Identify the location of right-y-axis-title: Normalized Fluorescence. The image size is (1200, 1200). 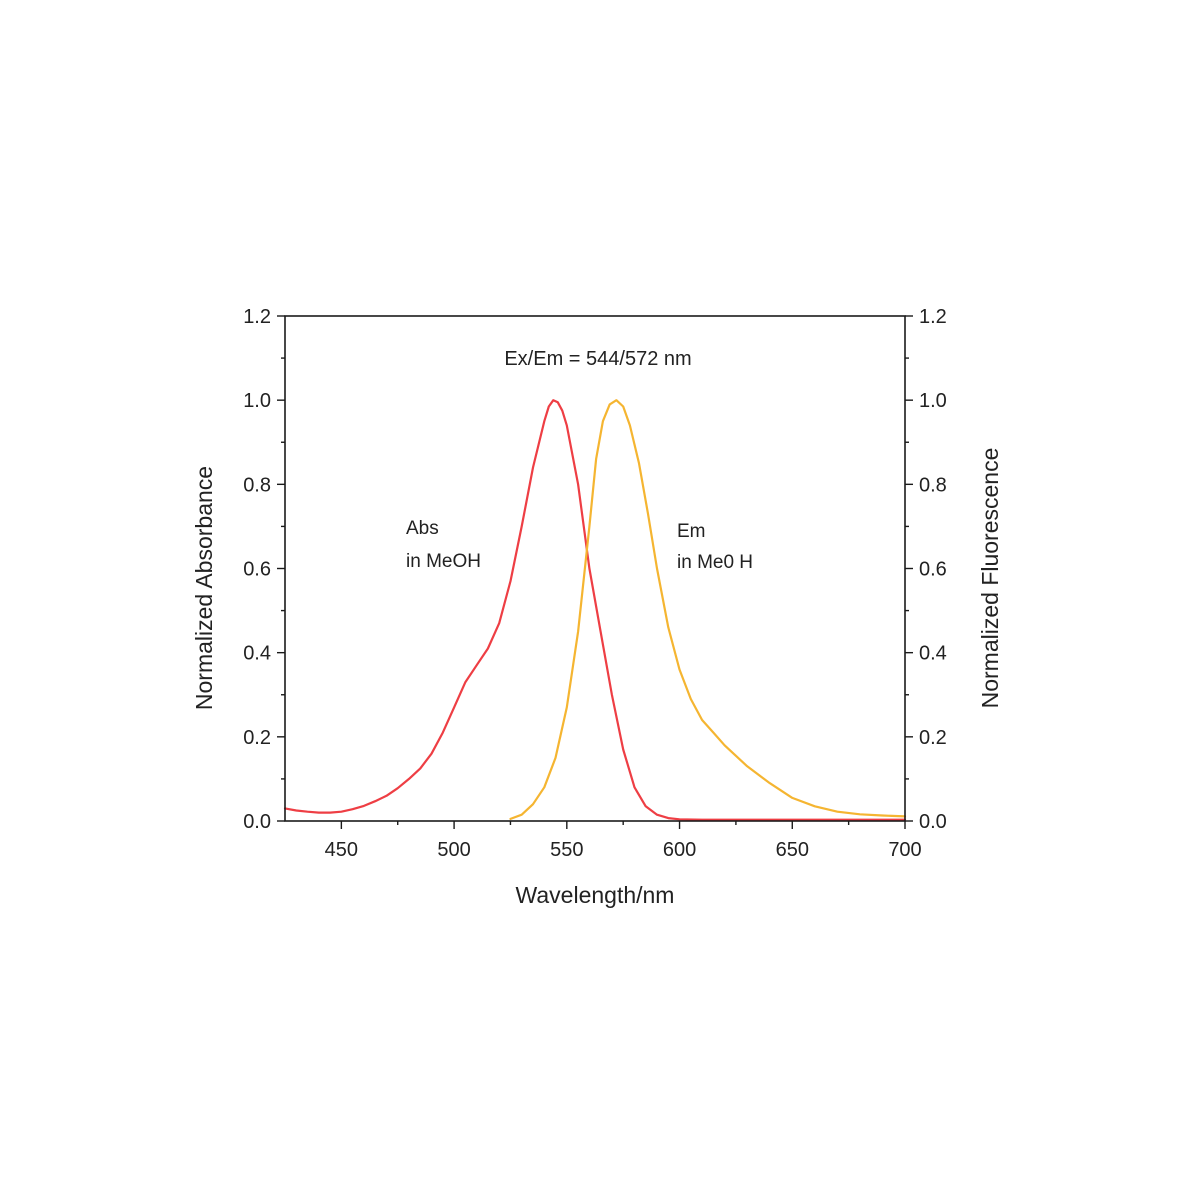
(990, 578).